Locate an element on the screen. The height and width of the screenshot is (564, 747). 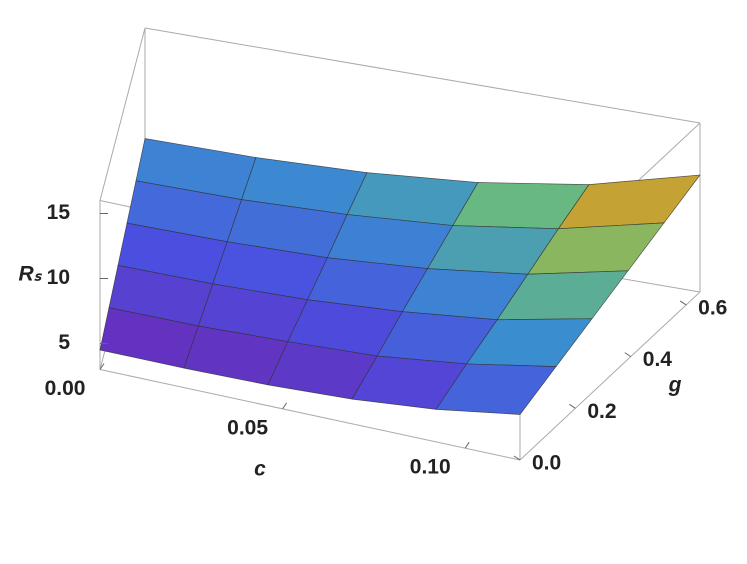
z-tick-label: 15 is located at coordinates (59, 212).